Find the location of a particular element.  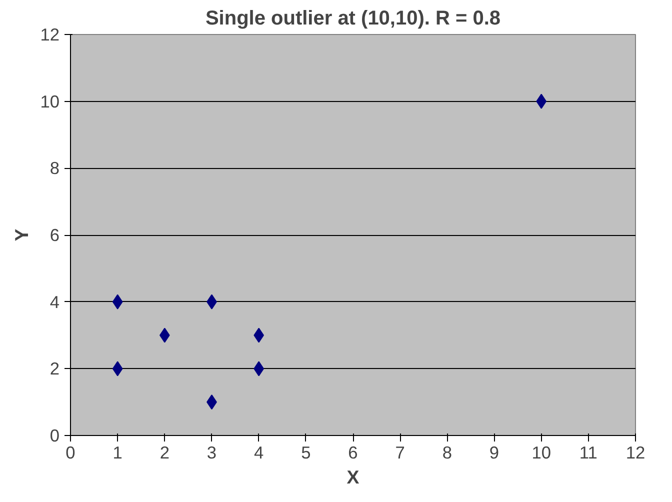

y-tick-label: 10 is located at coordinates (50, 101).